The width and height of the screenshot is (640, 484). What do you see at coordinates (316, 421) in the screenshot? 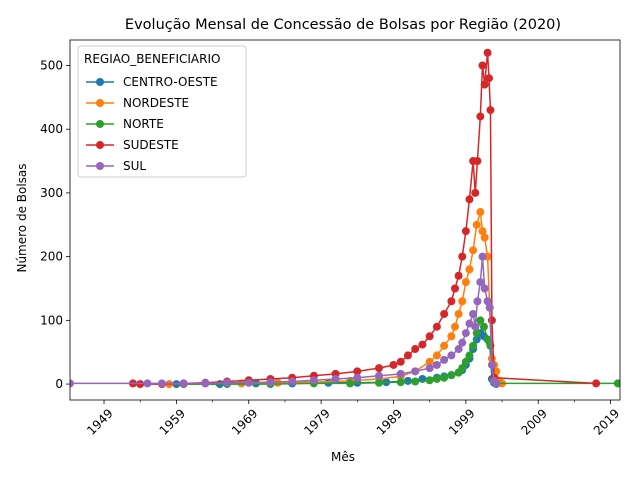
I see `x-tick-label: 1979` at bounding box center [316, 421].